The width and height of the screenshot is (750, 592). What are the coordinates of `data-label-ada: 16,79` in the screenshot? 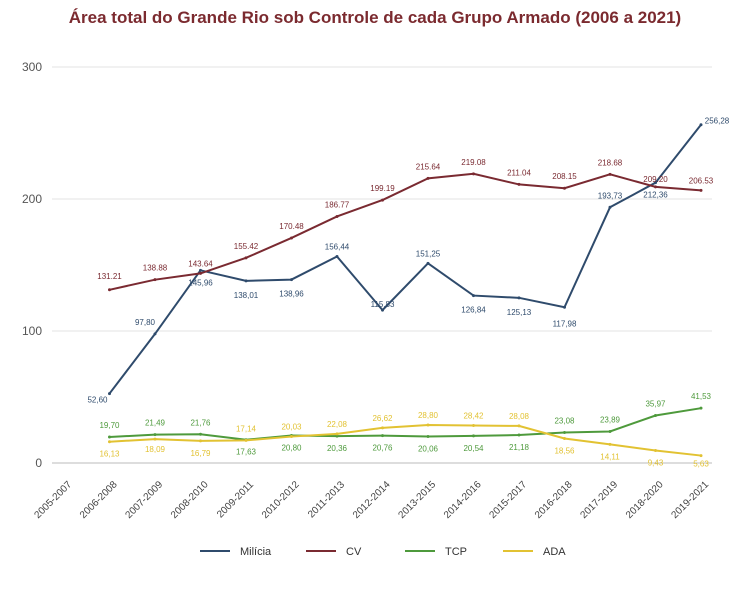 It's located at (200, 453).